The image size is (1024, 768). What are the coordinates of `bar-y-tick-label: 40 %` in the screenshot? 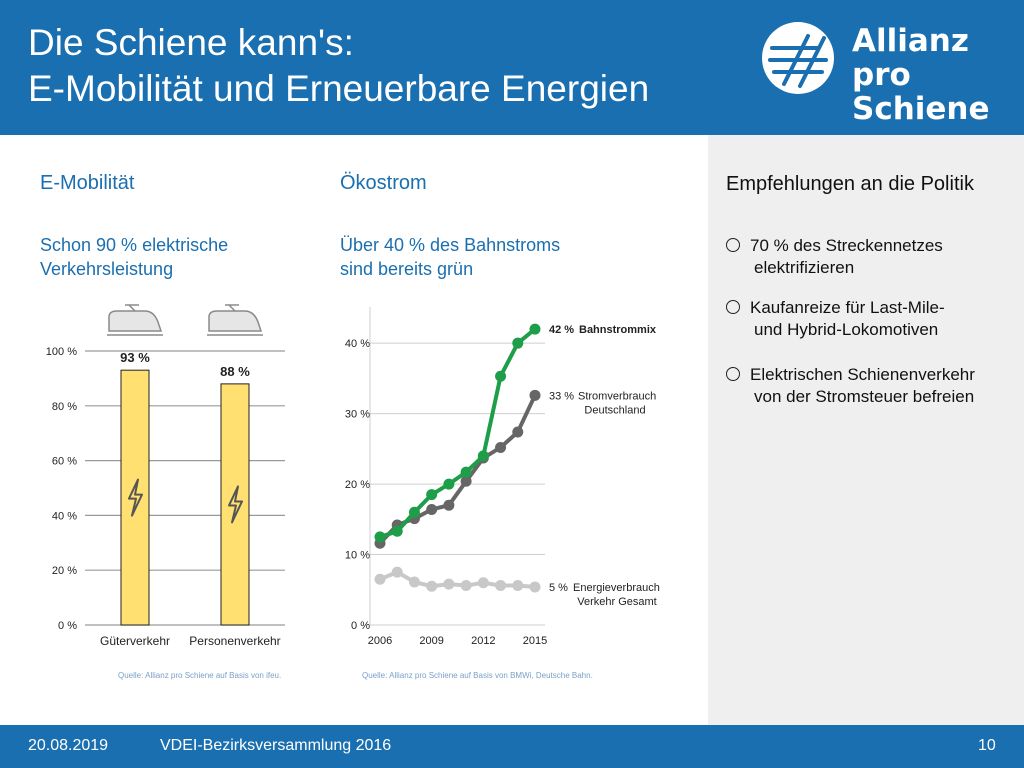 It's located at (64, 516).